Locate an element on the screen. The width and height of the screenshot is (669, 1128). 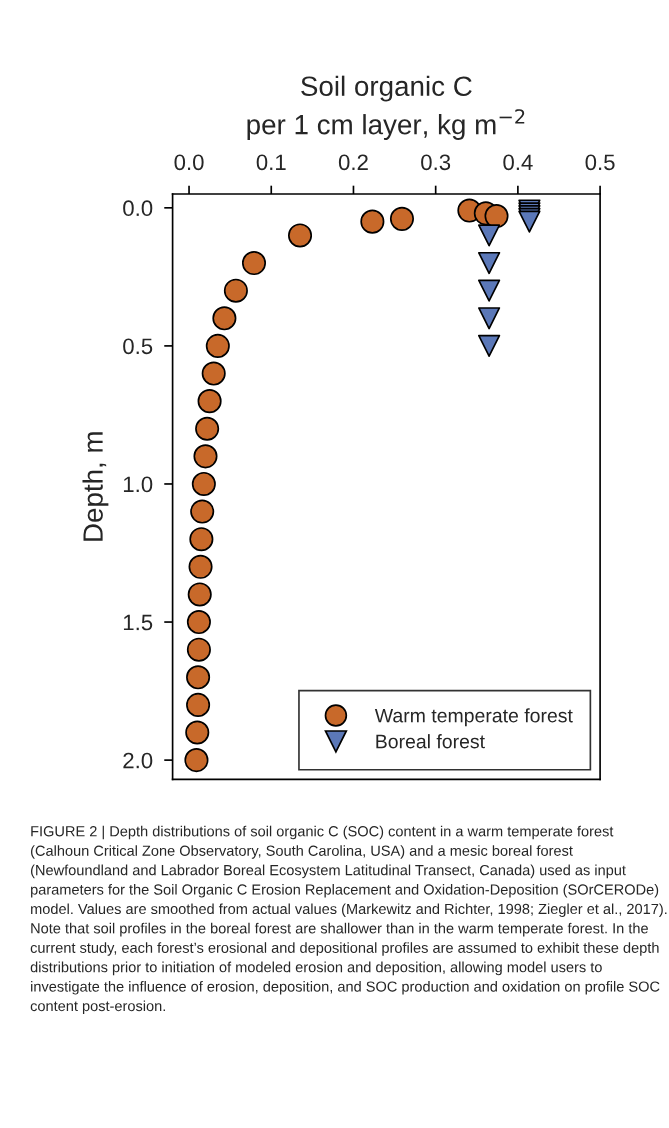
legend-label: Boreal forest is located at coordinates (430, 741).